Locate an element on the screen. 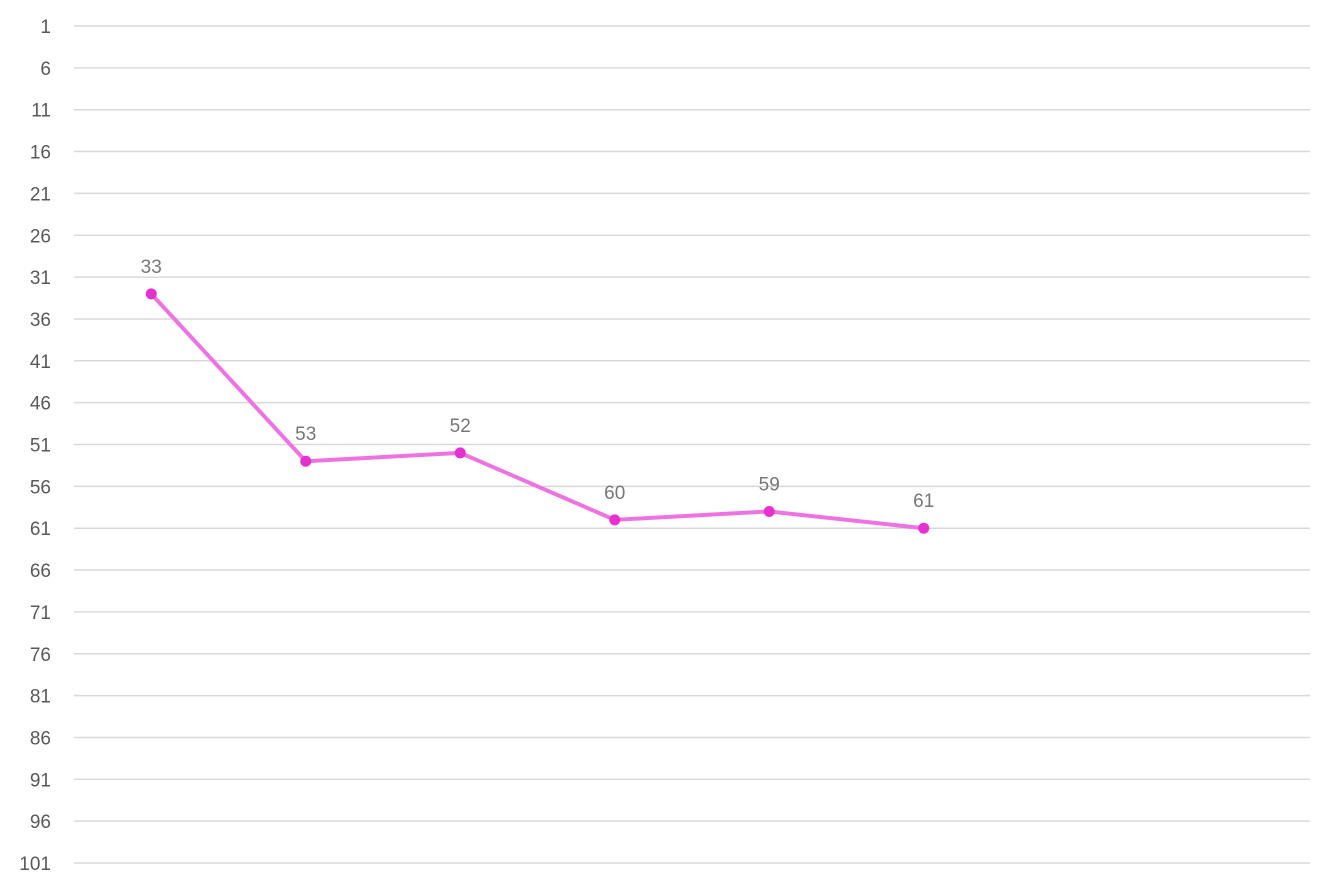 This screenshot has width=1334, height=889. data-label: 61 is located at coordinates (923, 501).